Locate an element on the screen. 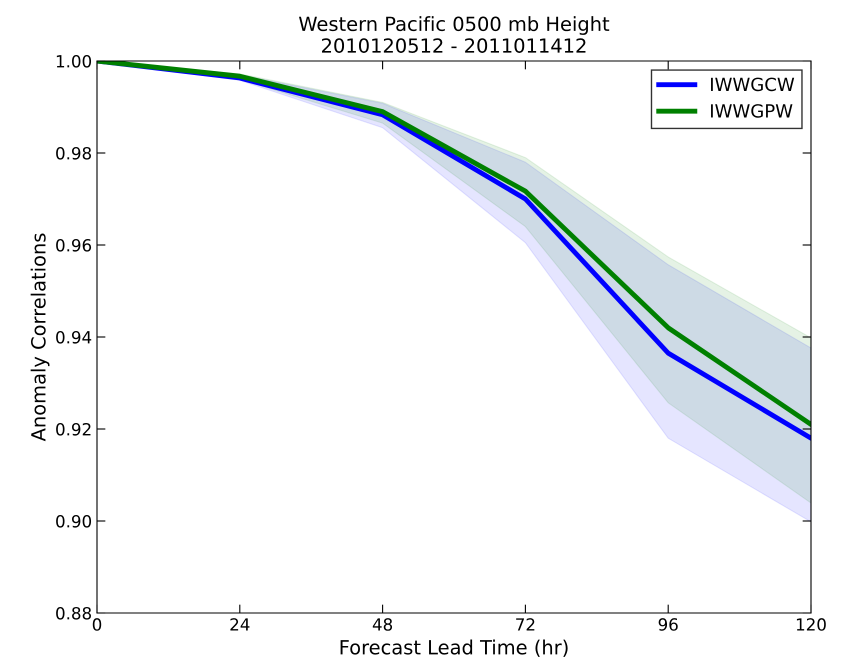 The image size is (842, 664). x-tick-label: 120 is located at coordinates (811, 624).